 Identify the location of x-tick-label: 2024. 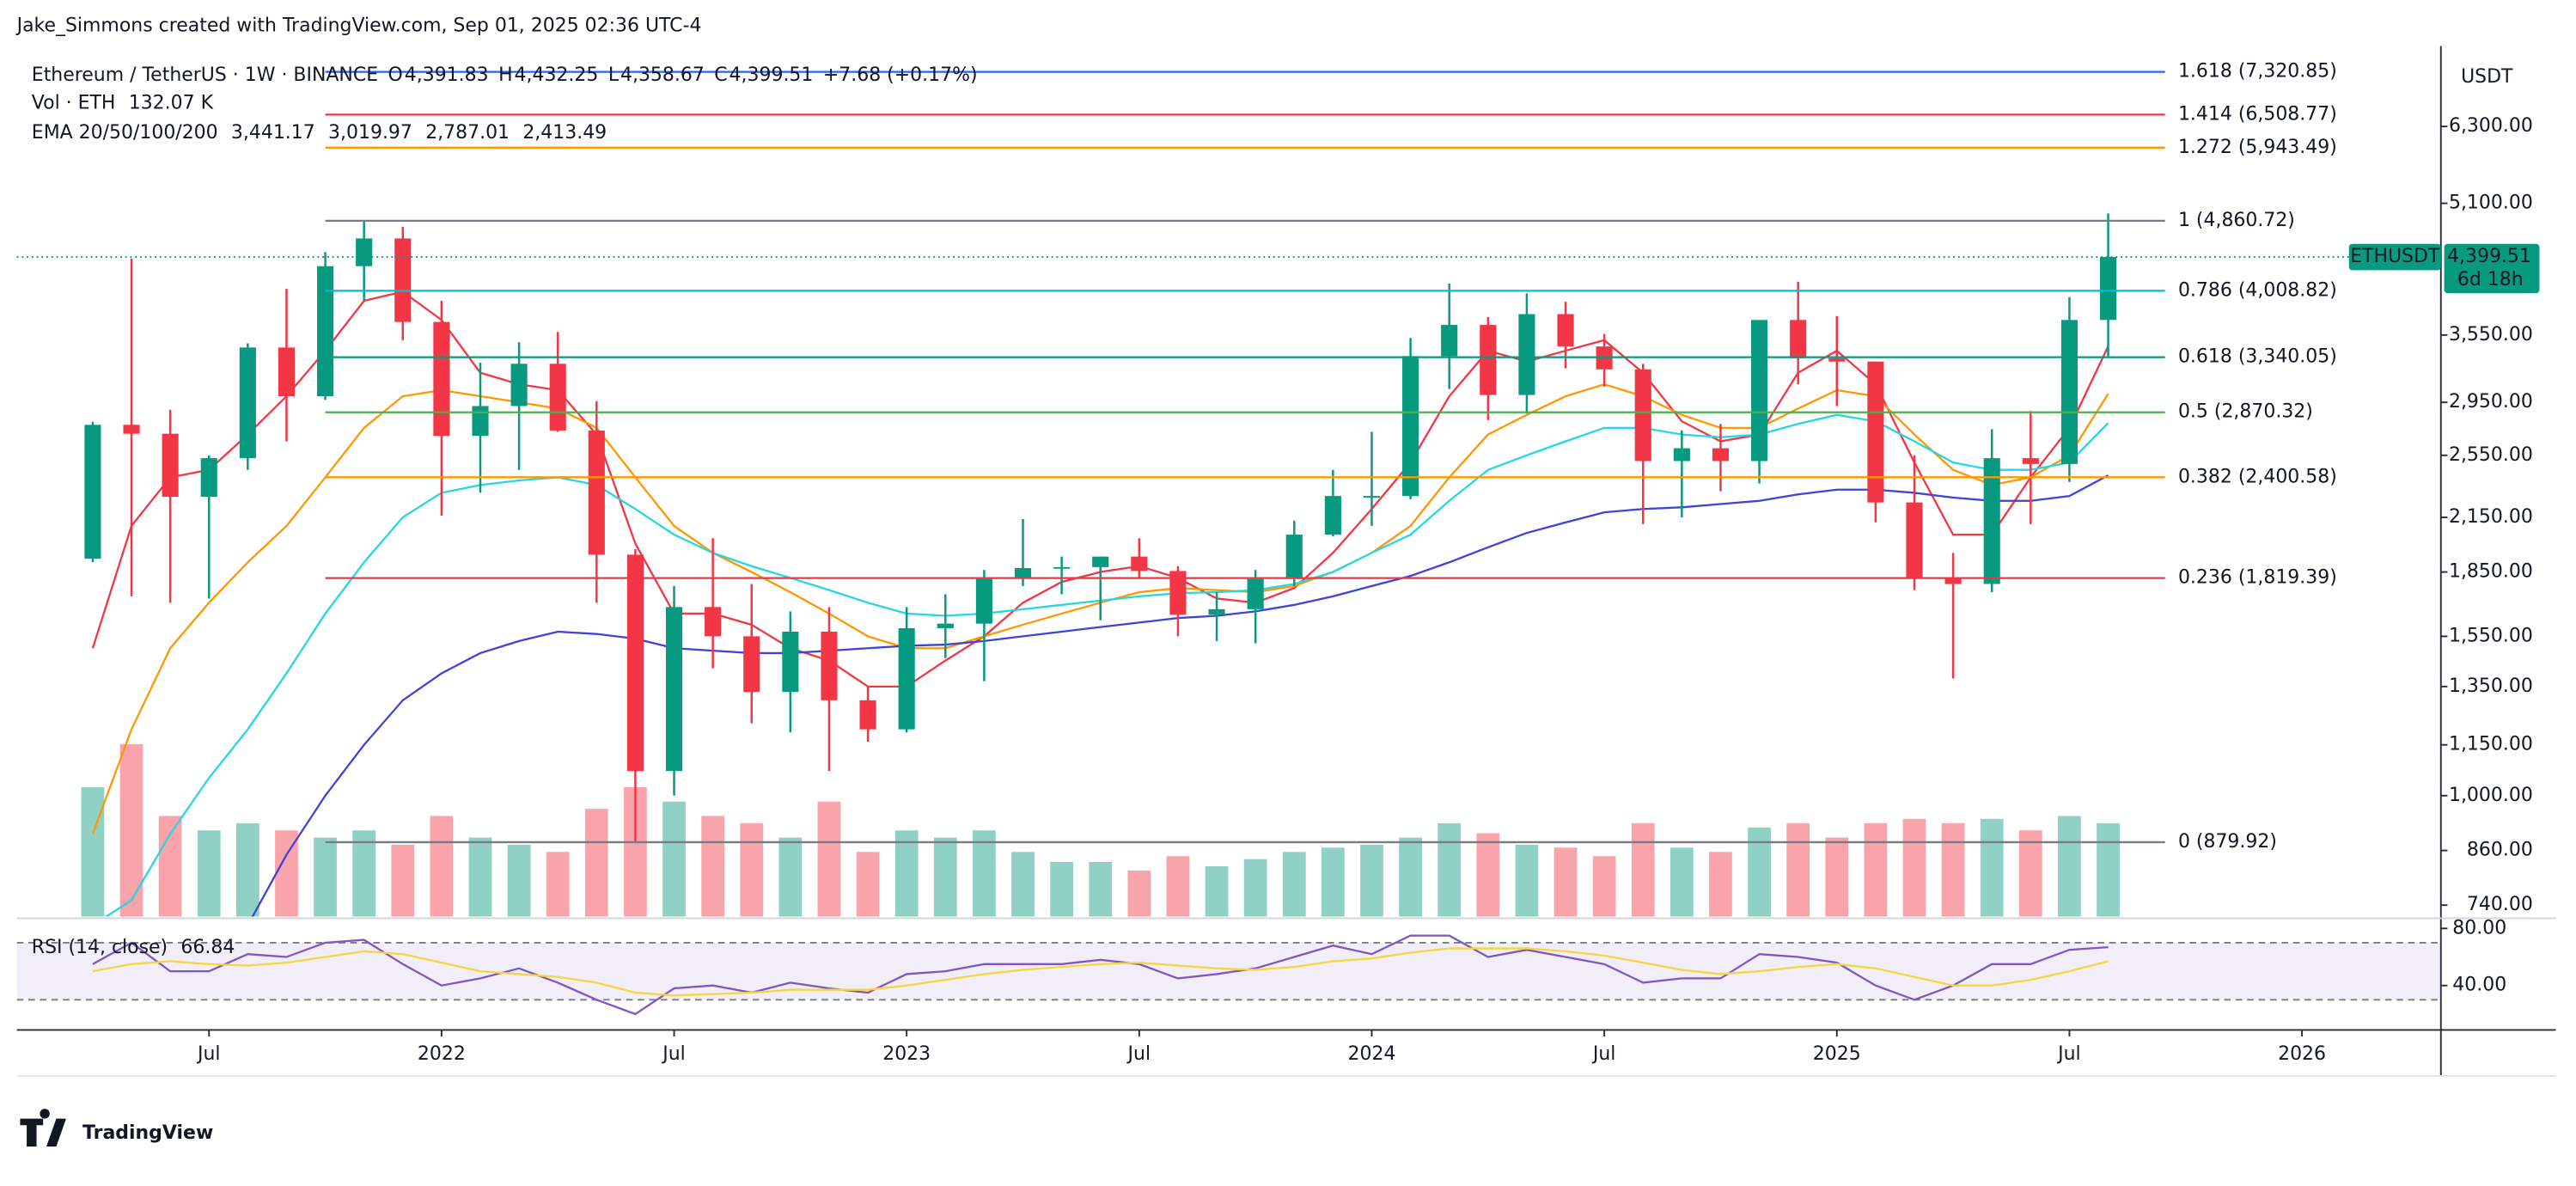
(1372, 1054).